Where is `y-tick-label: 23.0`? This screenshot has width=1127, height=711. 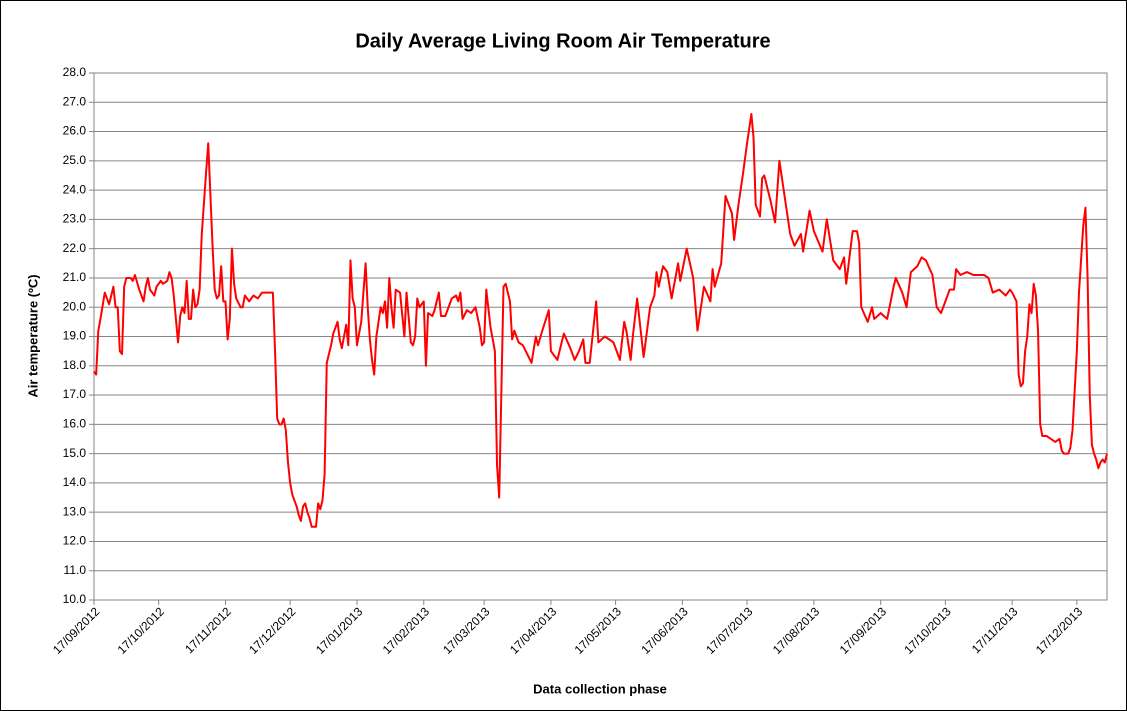 y-tick-label: 23.0 is located at coordinates (75, 219).